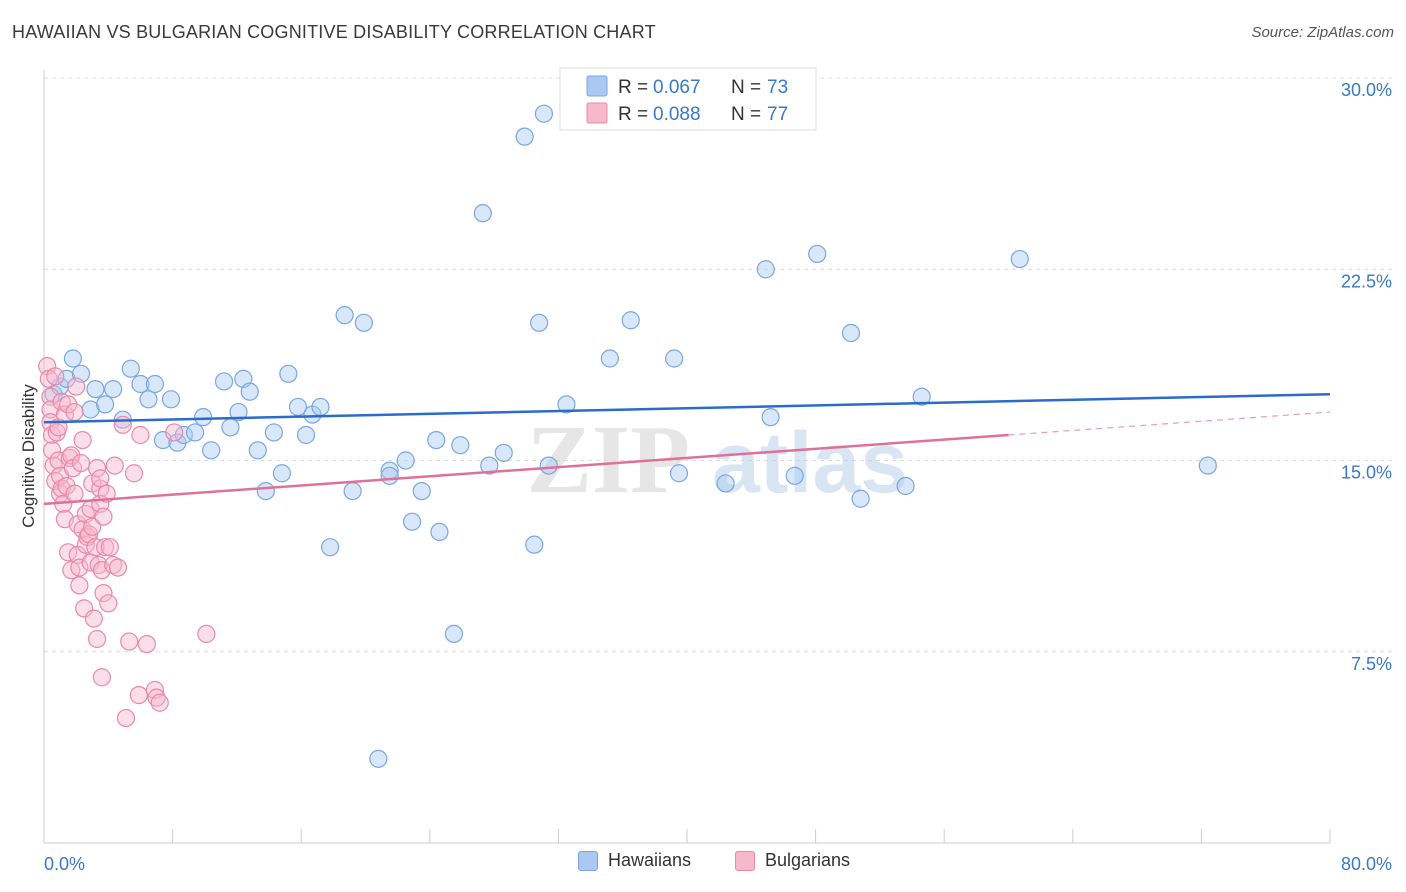 The height and width of the screenshot is (892, 1406). Describe the element at coordinates (1366, 90) in the screenshot. I see `y-tick-label: 30.0%` at that location.